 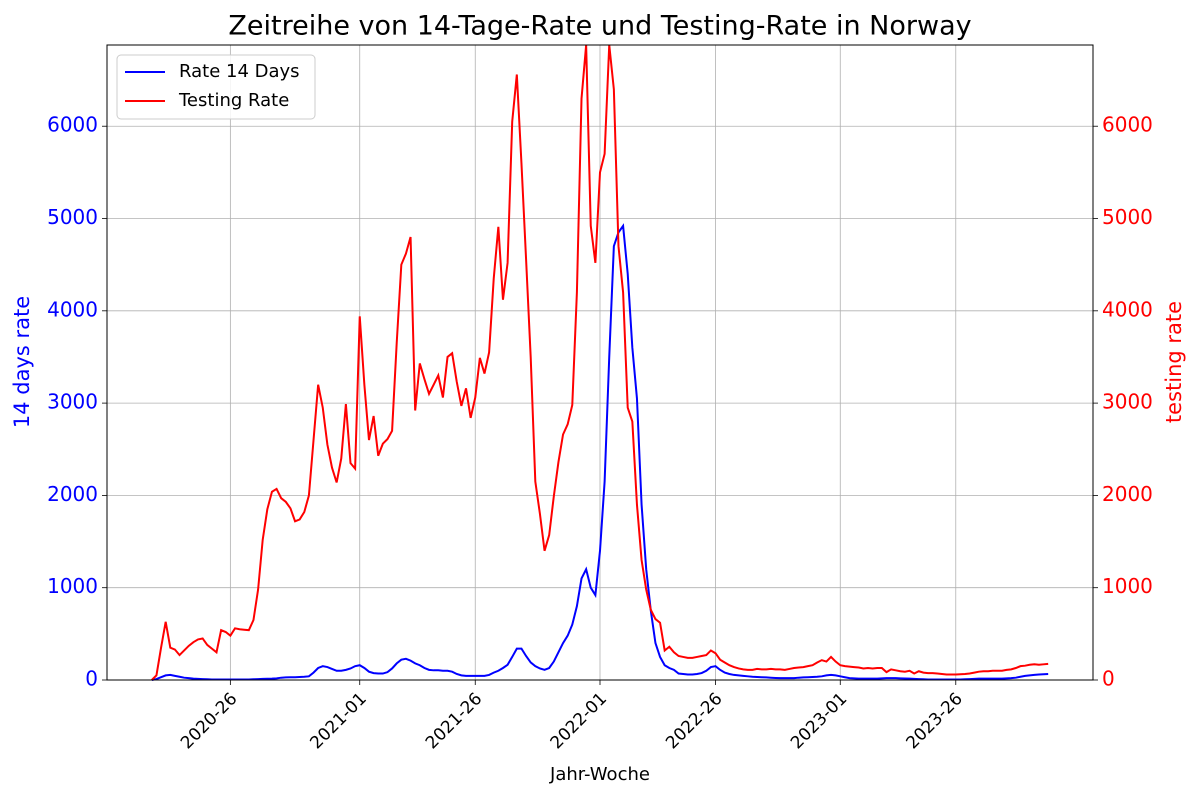 I want to click on y-tick-label: 0, so click(x=91, y=679).